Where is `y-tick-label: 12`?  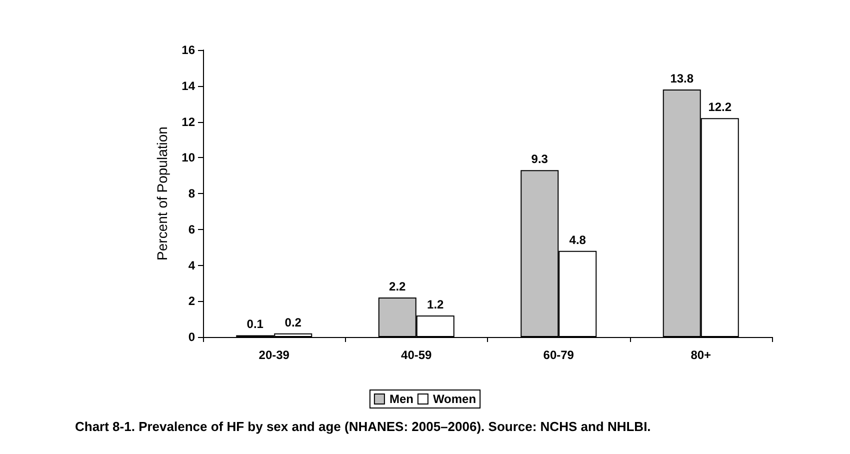 y-tick-label: 12 is located at coordinates (189, 121).